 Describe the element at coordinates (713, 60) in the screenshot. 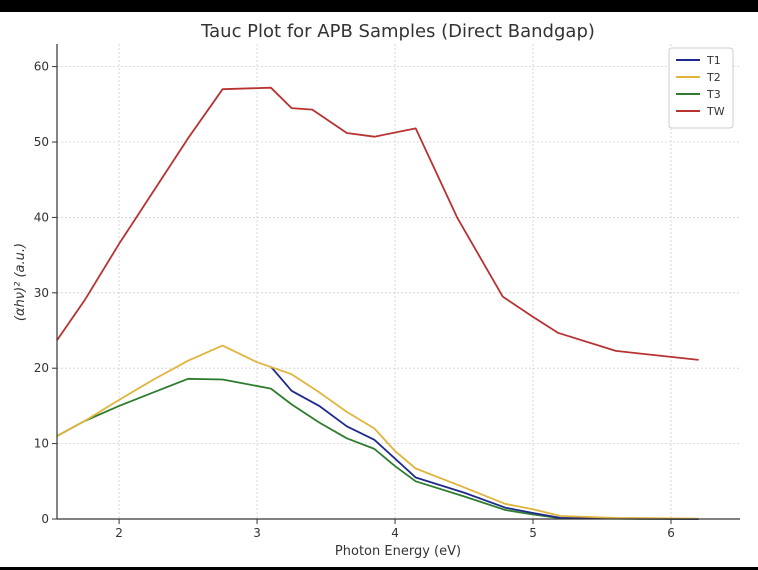

I see `legend-label-t1: T1` at that location.